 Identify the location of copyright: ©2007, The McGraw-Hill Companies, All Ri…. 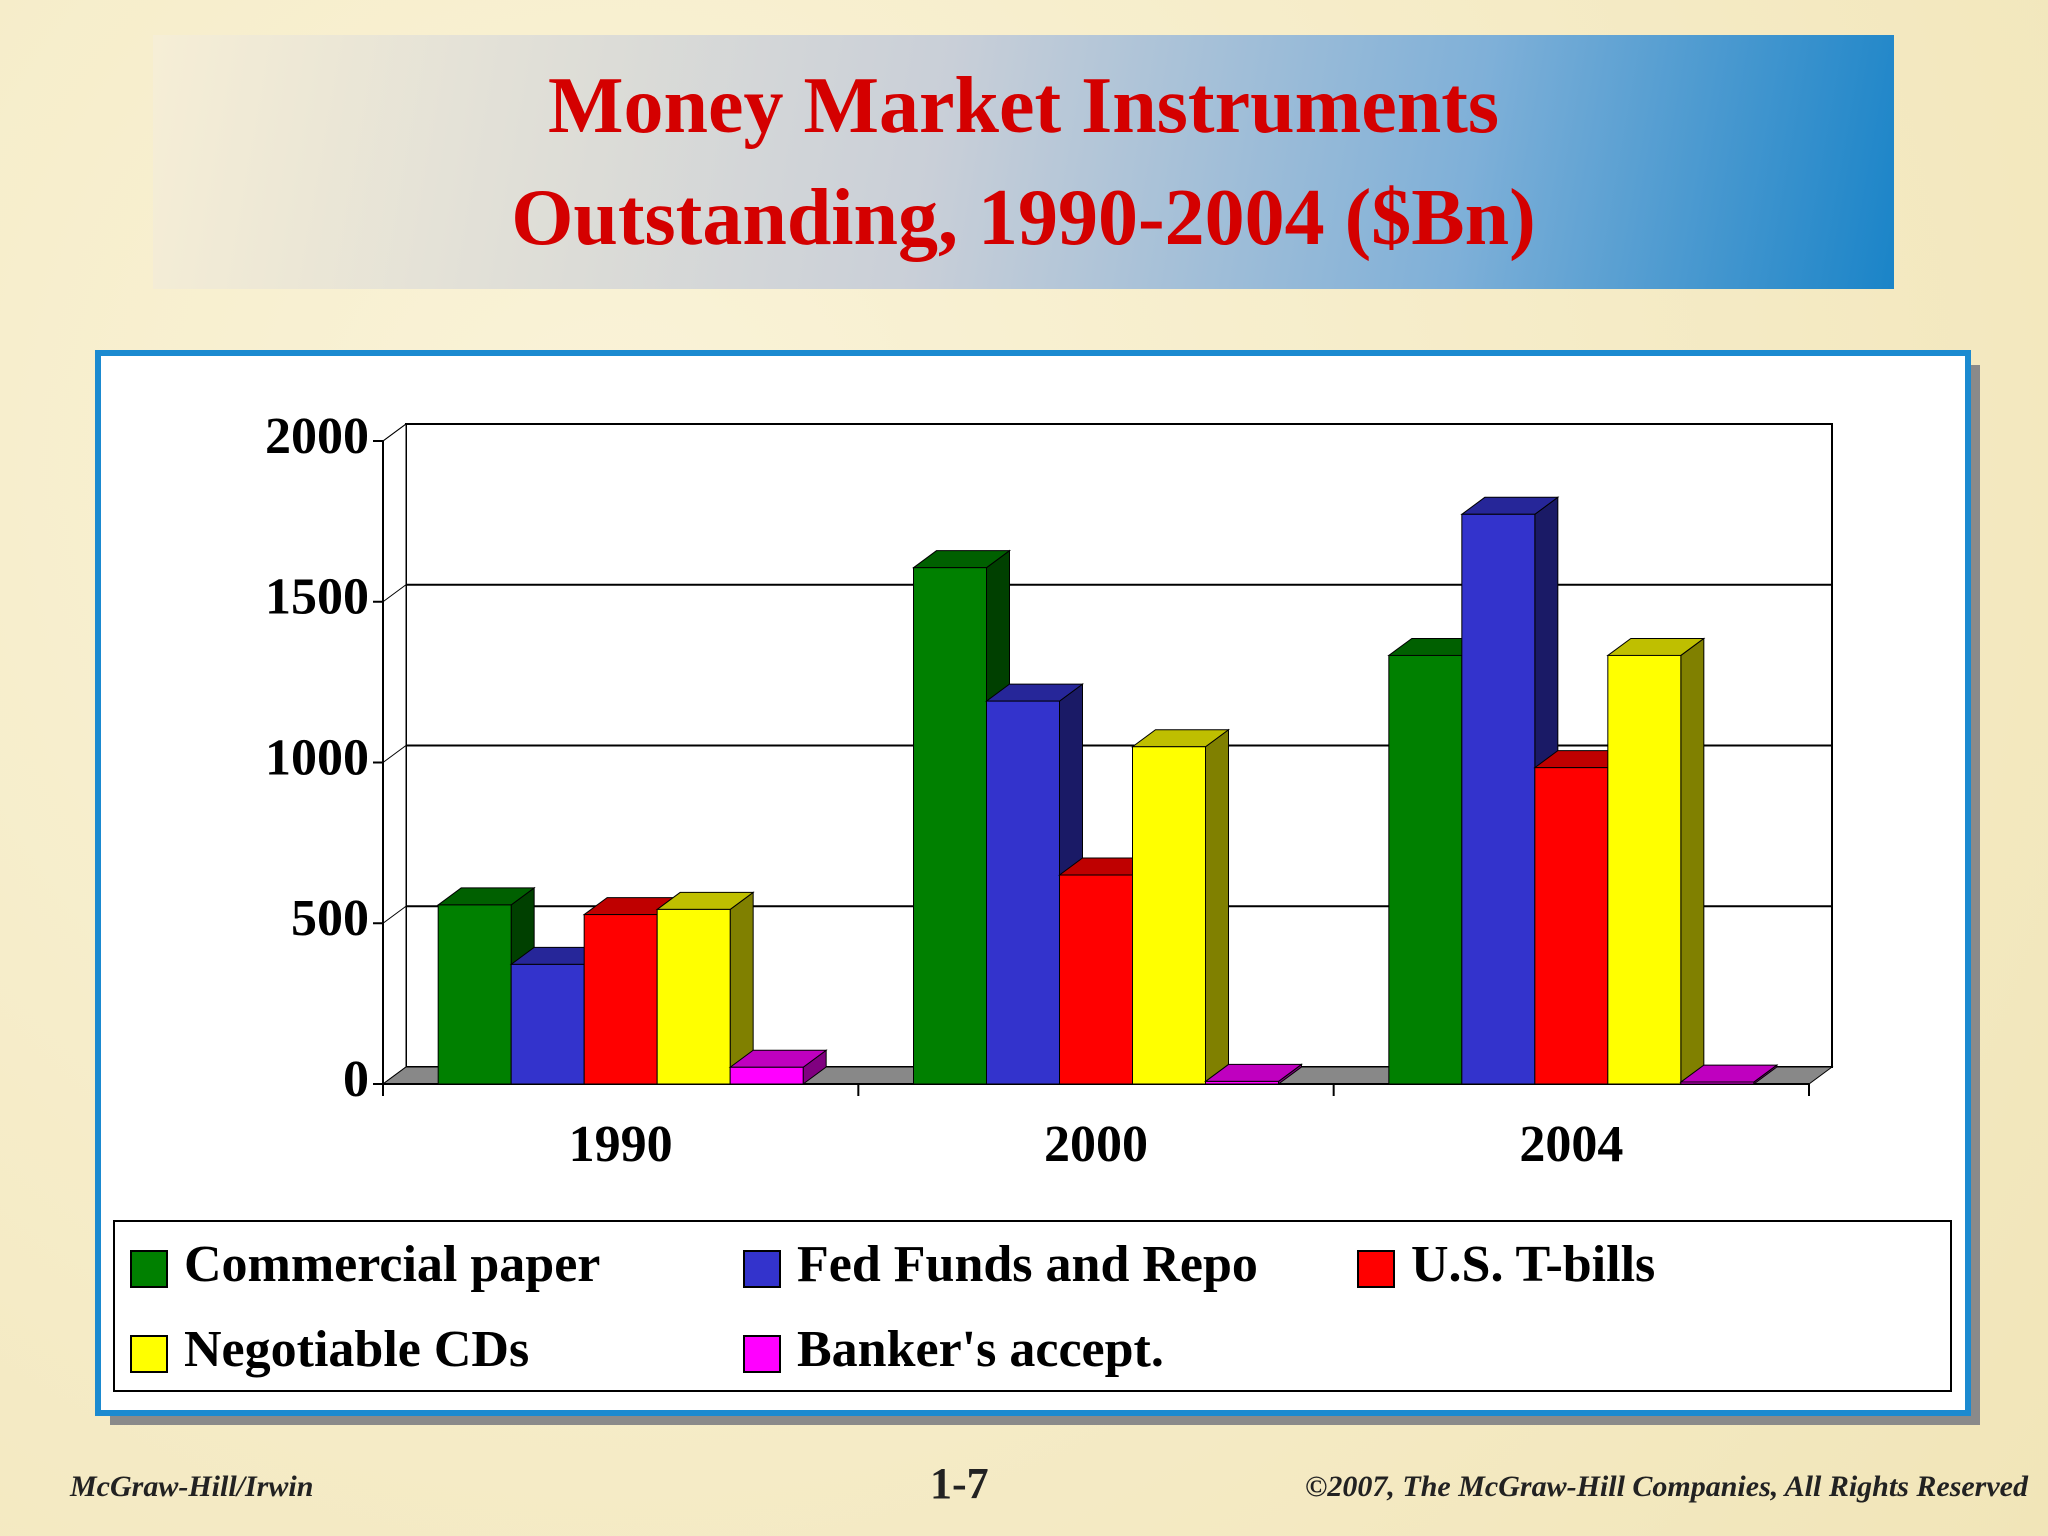
(1666, 1486).